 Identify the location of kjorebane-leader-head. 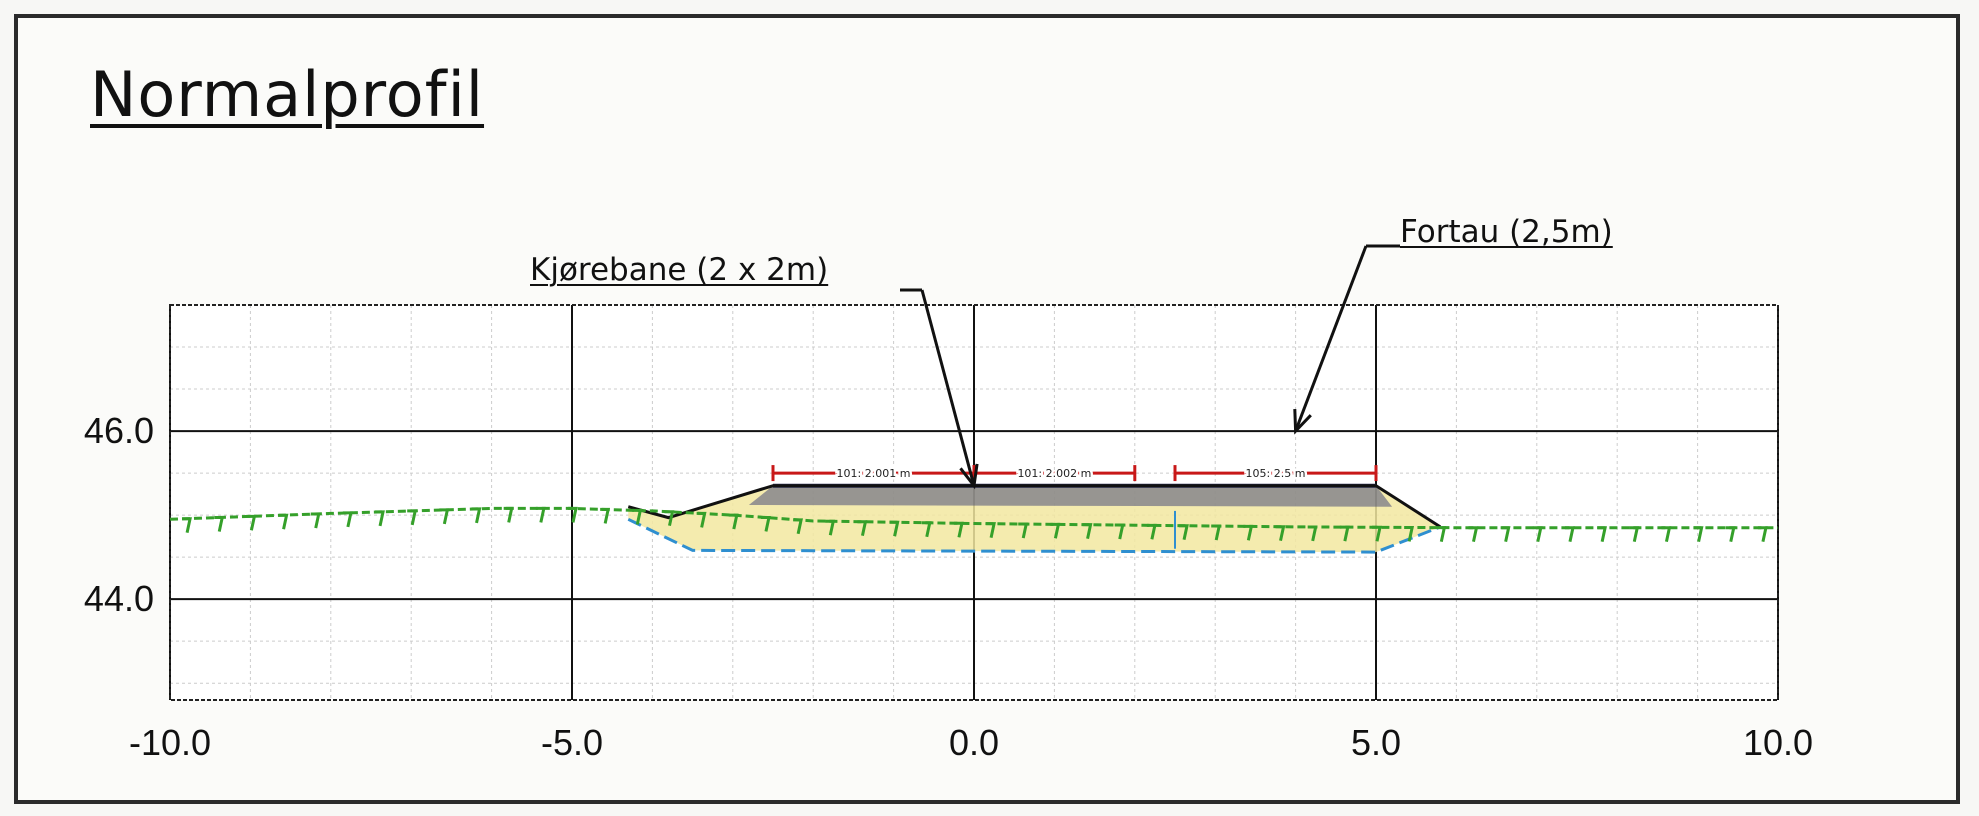
(969, 476).